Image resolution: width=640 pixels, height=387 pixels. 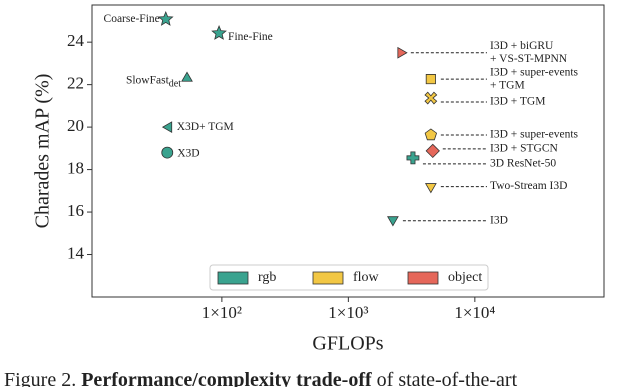 What do you see at coordinates (76, 252) in the screenshot?
I see `y-tick-label: 14` at bounding box center [76, 252].